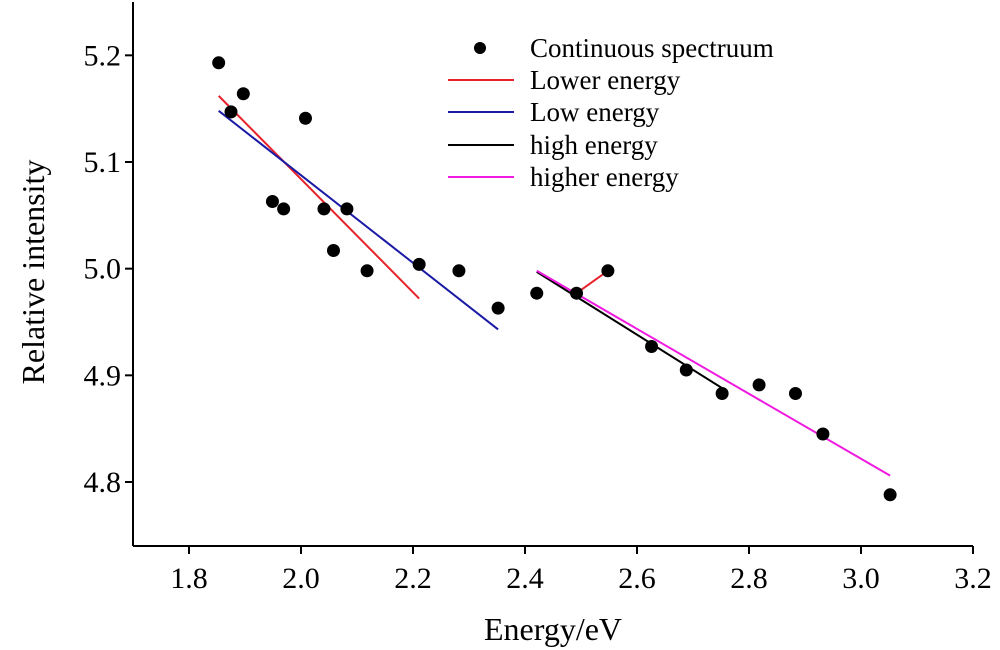  What do you see at coordinates (637, 578) in the screenshot?
I see `x-tick-label: 2.6` at bounding box center [637, 578].